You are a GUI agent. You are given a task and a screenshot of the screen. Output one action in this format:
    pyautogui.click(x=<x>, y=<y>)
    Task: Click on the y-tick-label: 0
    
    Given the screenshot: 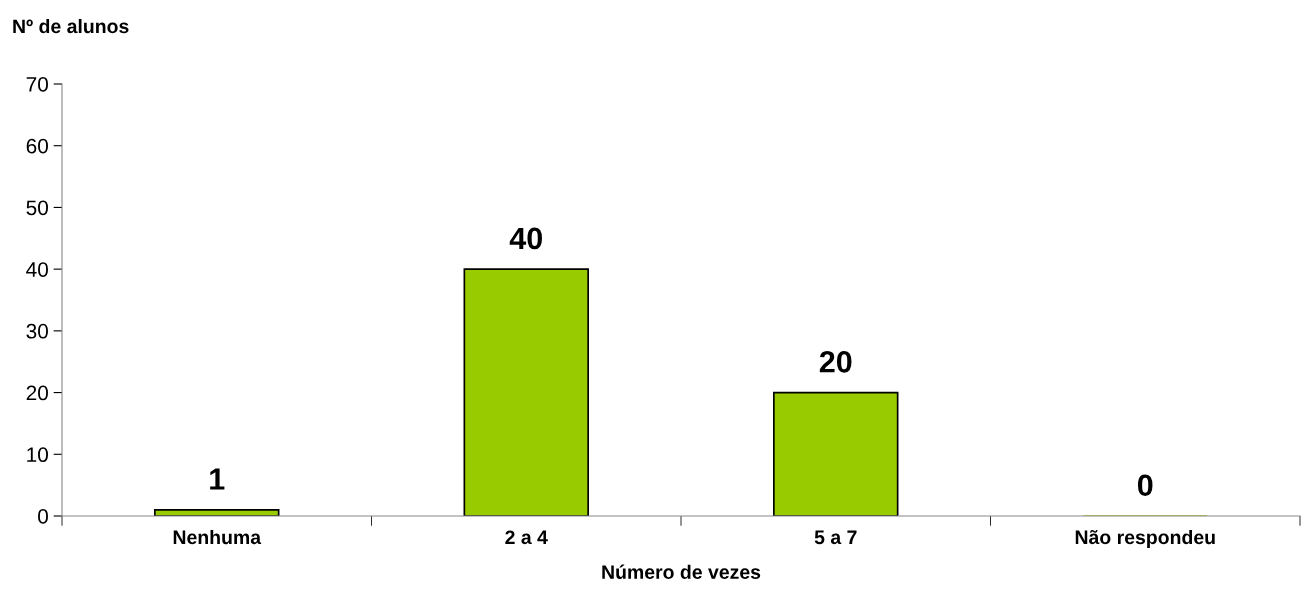 What is the action you would take?
    pyautogui.click(x=43, y=516)
    